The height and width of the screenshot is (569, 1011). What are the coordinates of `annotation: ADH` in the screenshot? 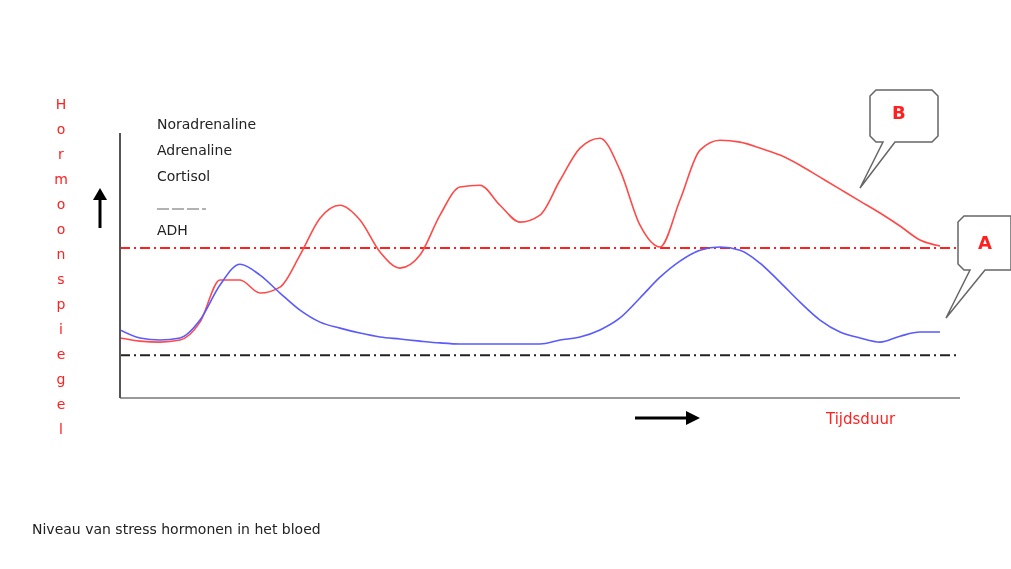 It's located at (172, 230).